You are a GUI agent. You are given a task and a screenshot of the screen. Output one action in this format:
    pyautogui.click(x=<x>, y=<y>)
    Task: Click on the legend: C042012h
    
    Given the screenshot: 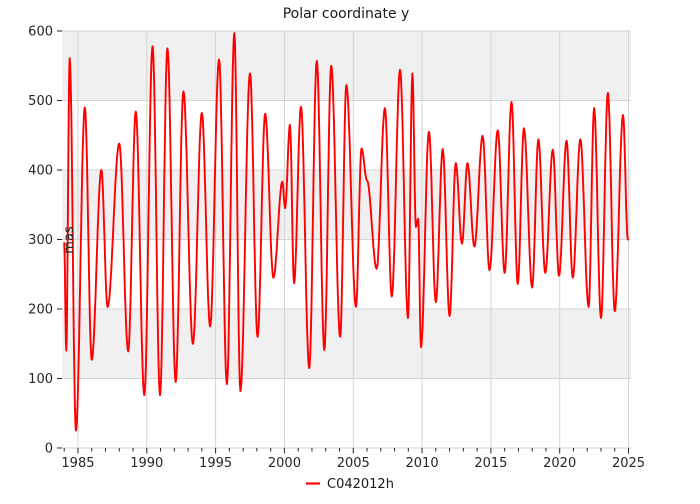 What is the action you would take?
    pyautogui.click(x=350, y=484)
    